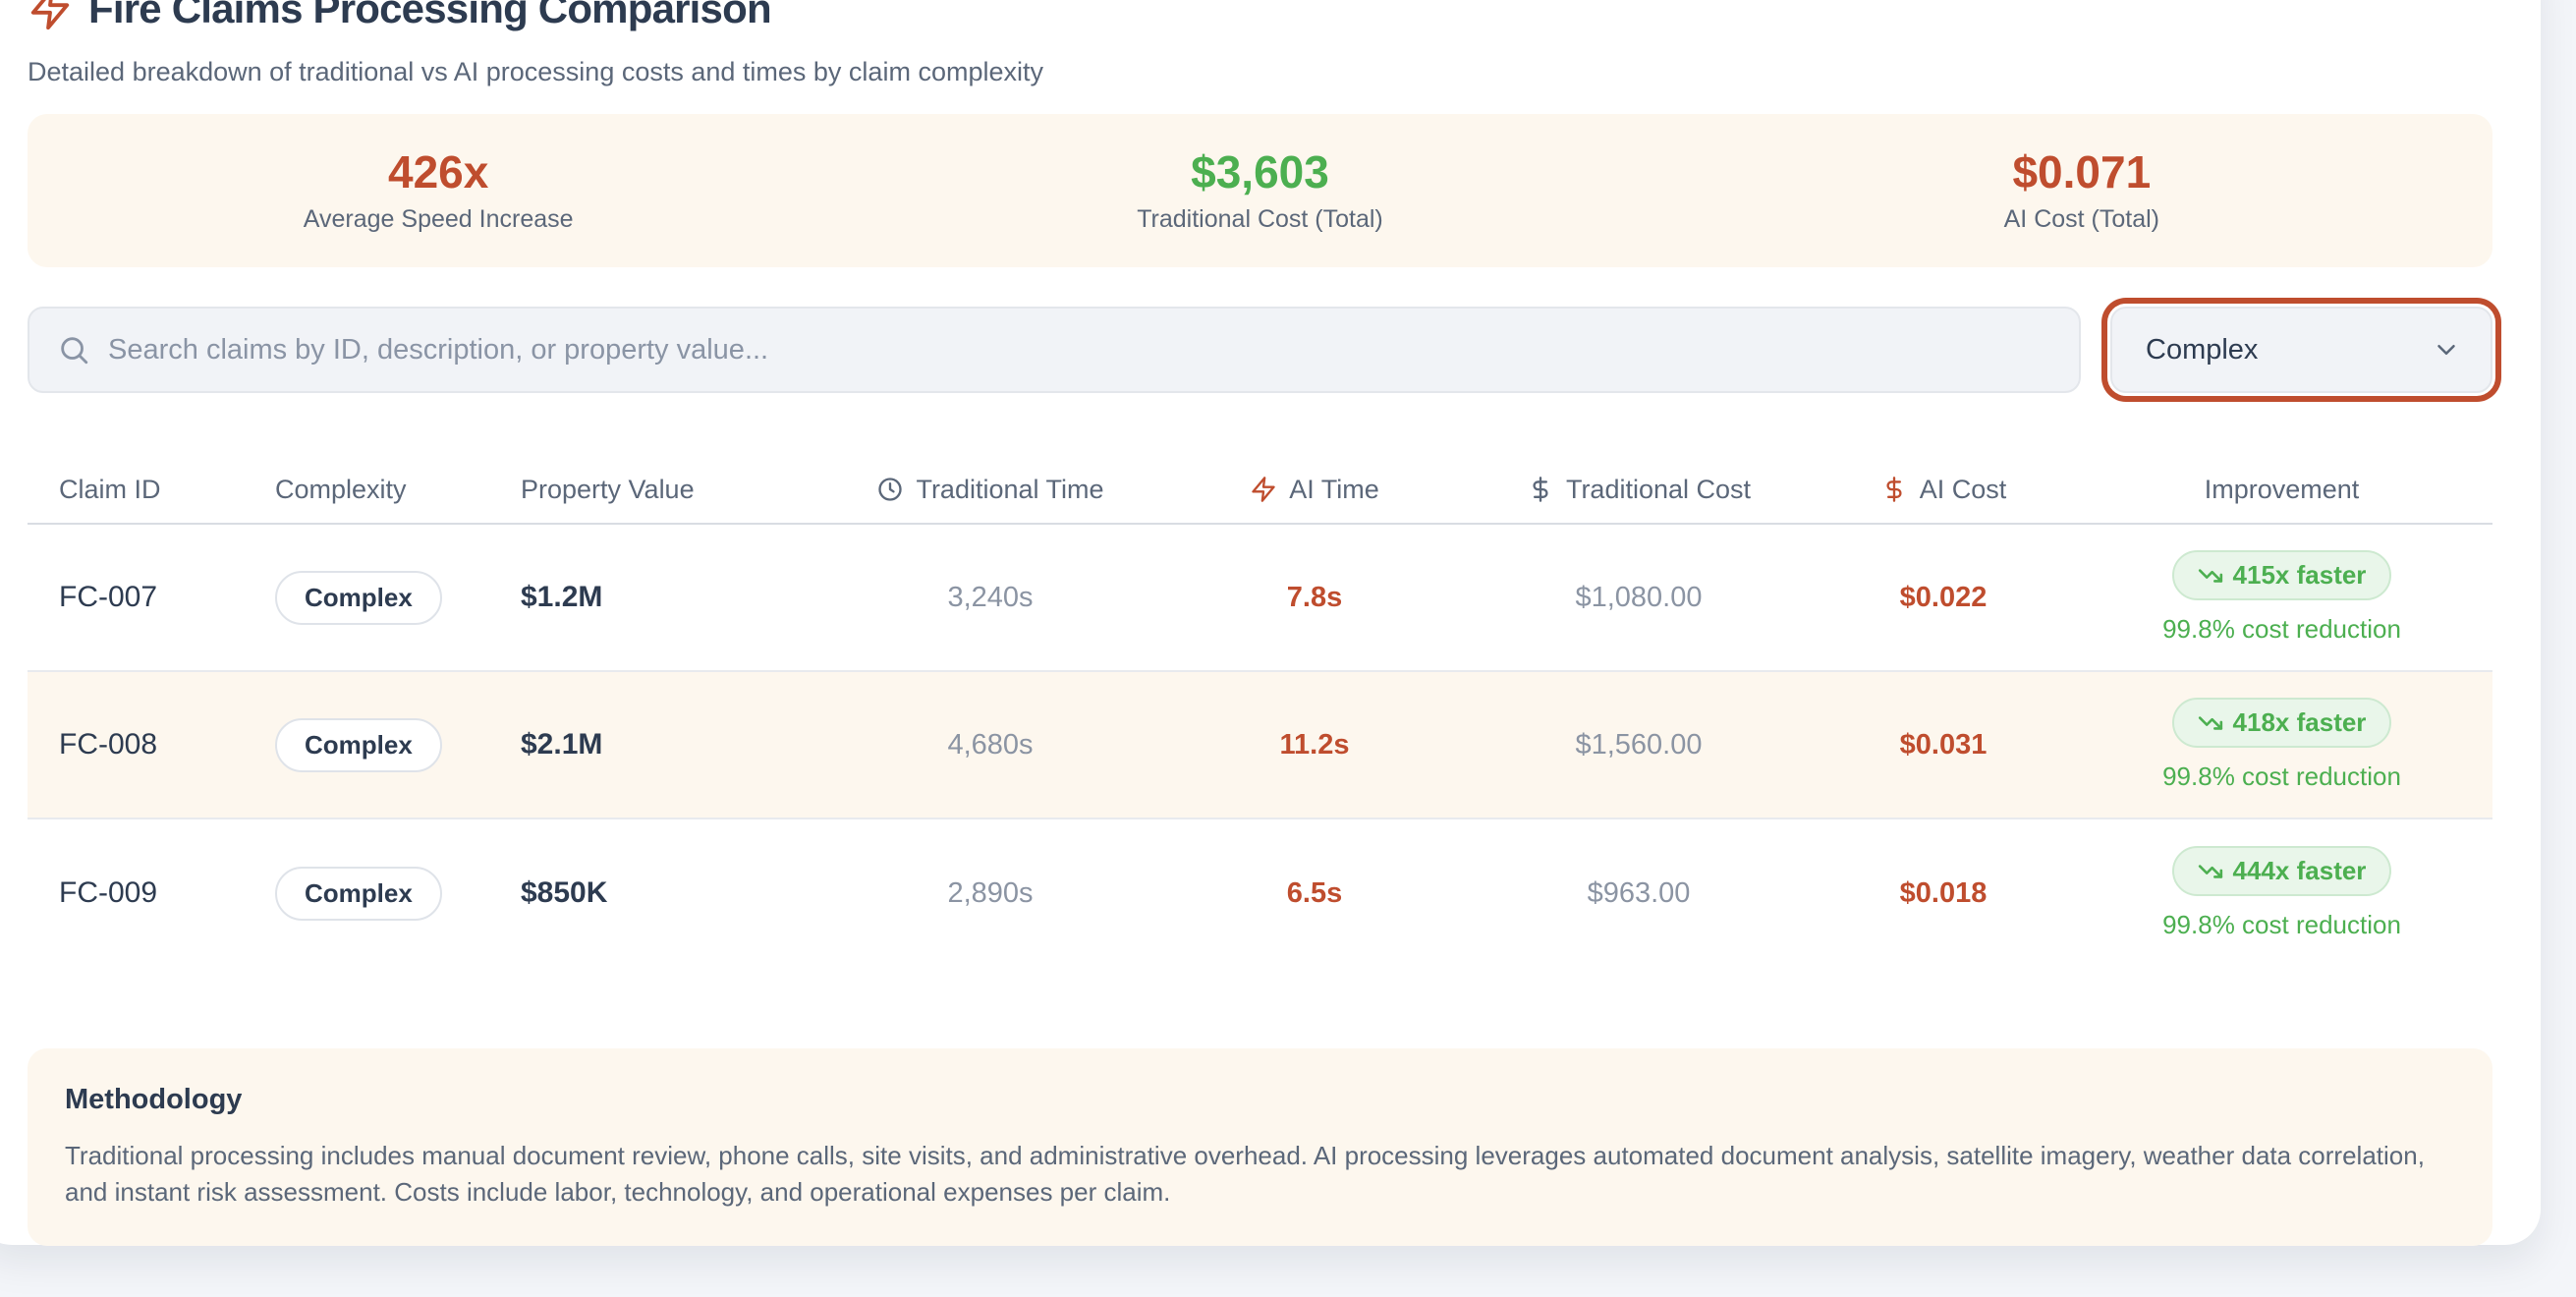  I want to click on column-header-traditional-time: Traditional Time, so click(990, 490).